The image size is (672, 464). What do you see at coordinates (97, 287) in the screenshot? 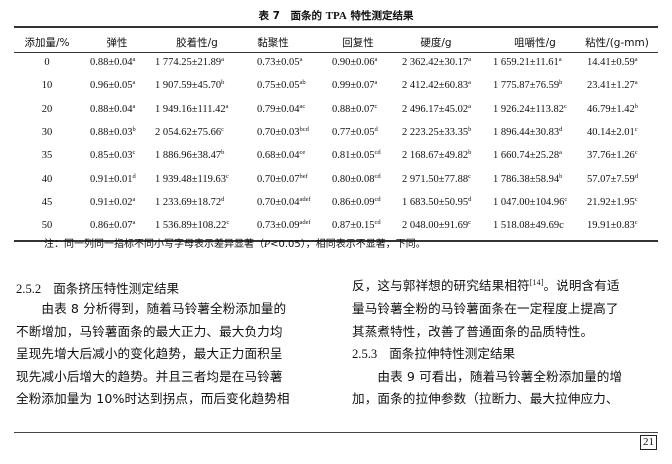
I see `section-heading-2-5-2: 2.5.2 面条挤压特性测定结果` at bounding box center [97, 287].